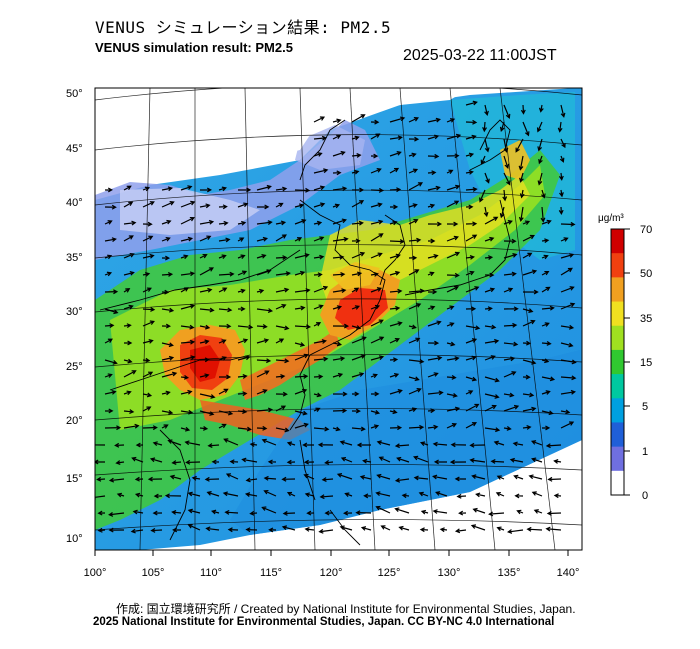  Describe the element at coordinates (243, 27) in the screenshot. I see `title-japanese: VENUS シミュレーション結果: PM2.5` at that location.